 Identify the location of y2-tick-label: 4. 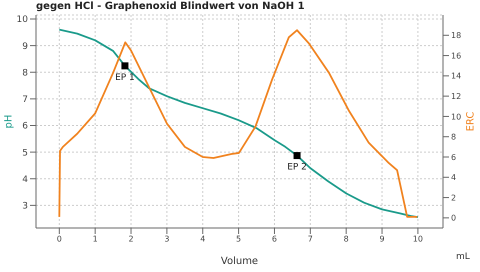
(453, 177).